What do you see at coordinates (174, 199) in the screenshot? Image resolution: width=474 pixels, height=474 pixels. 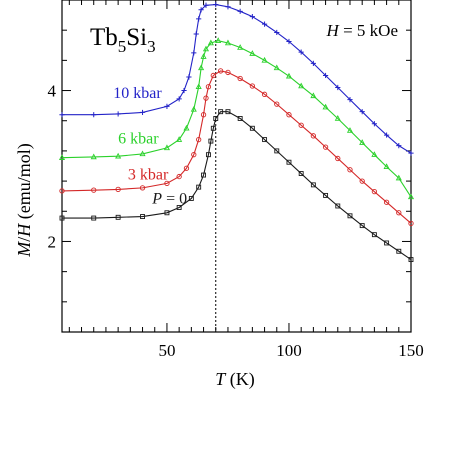 I see `series-label-text: = 0` at bounding box center [174, 199].